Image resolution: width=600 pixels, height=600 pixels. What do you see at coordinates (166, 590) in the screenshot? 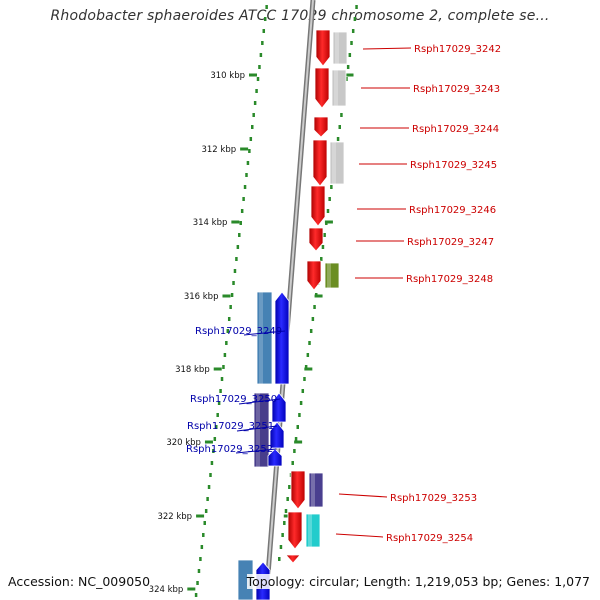
I see `tick-label: 324 kbp` at bounding box center [166, 590].